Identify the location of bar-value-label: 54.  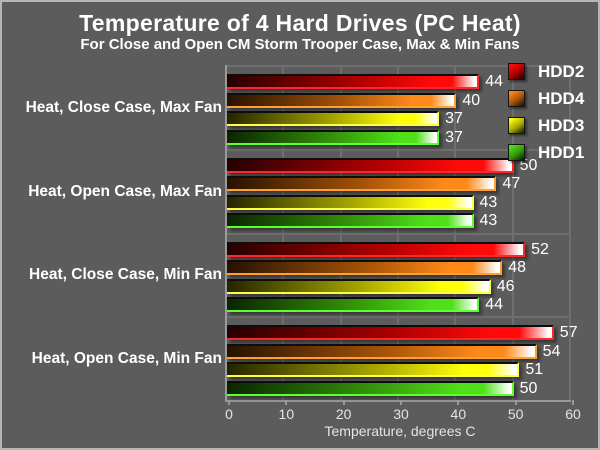
(551, 351).